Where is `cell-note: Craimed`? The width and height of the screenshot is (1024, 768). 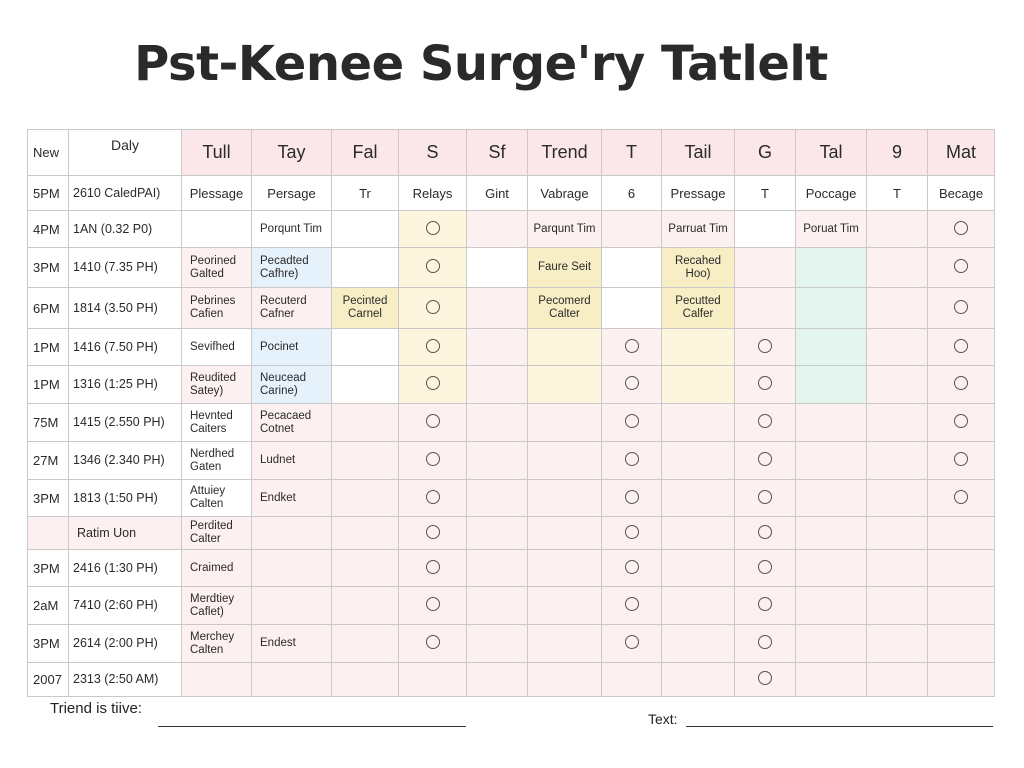 cell-note: Craimed is located at coordinates (216, 568).